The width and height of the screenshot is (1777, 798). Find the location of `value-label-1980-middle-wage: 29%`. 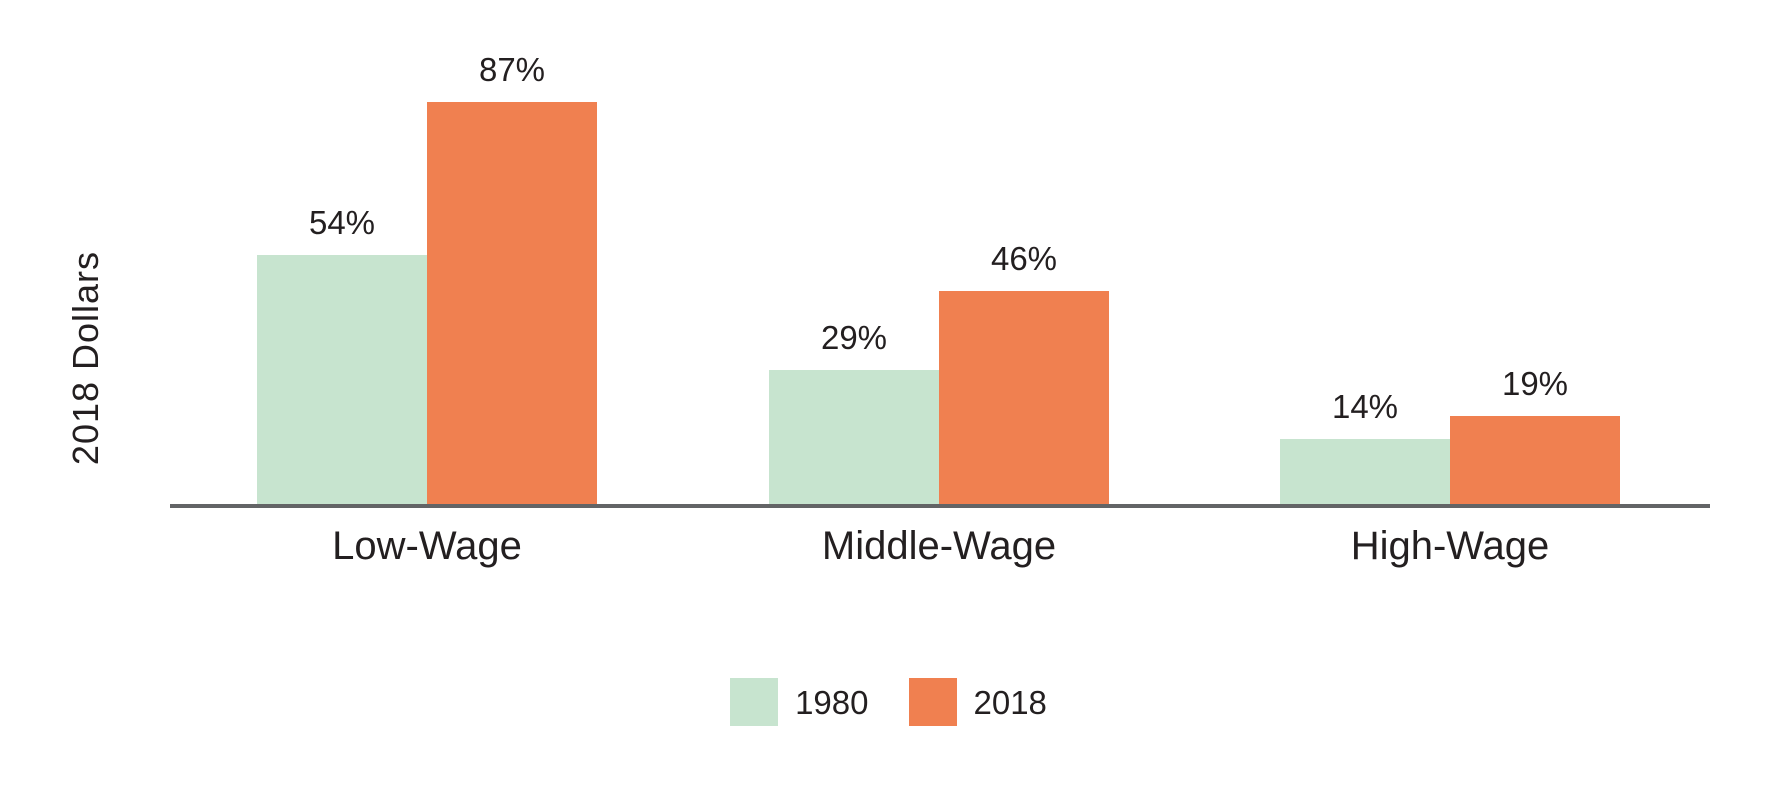

value-label-1980-middle-wage: 29% is located at coordinates (854, 337).